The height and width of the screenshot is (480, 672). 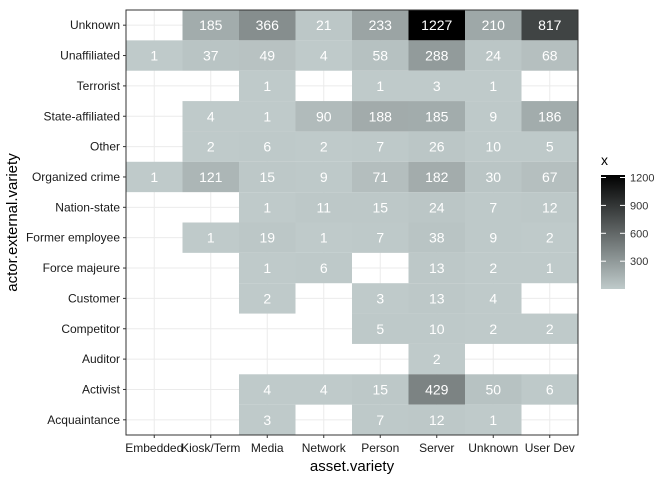 What do you see at coordinates (436, 448) in the screenshot?
I see `x-tick-label: Server` at bounding box center [436, 448].